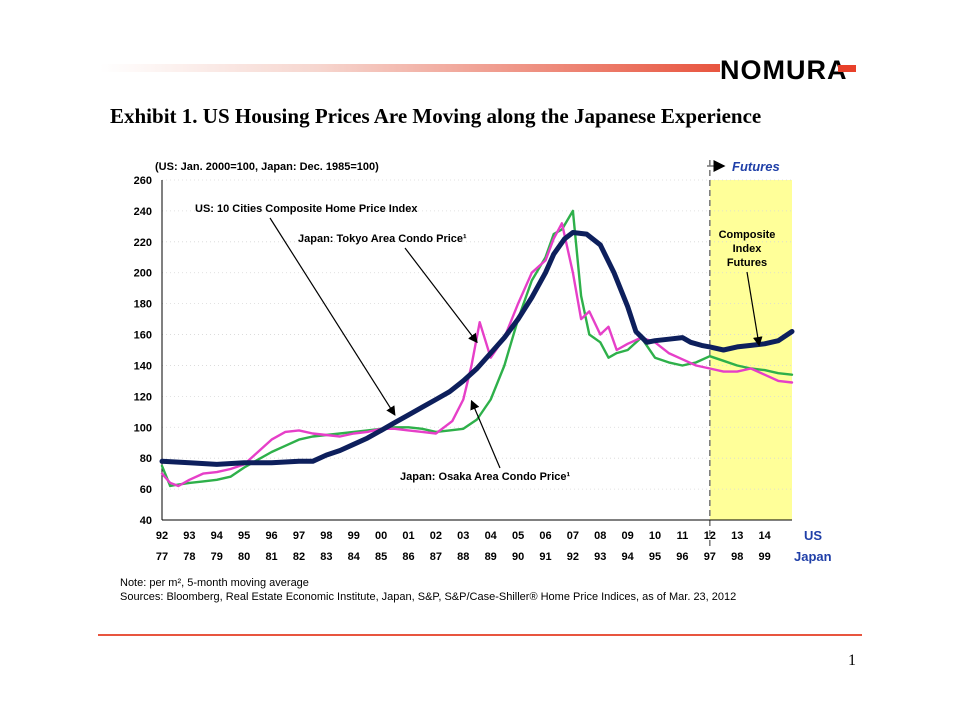 The width and height of the screenshot is (960, 720). I want to click on annotation-futures-label: Composite Index Futures, so click(747, 249).